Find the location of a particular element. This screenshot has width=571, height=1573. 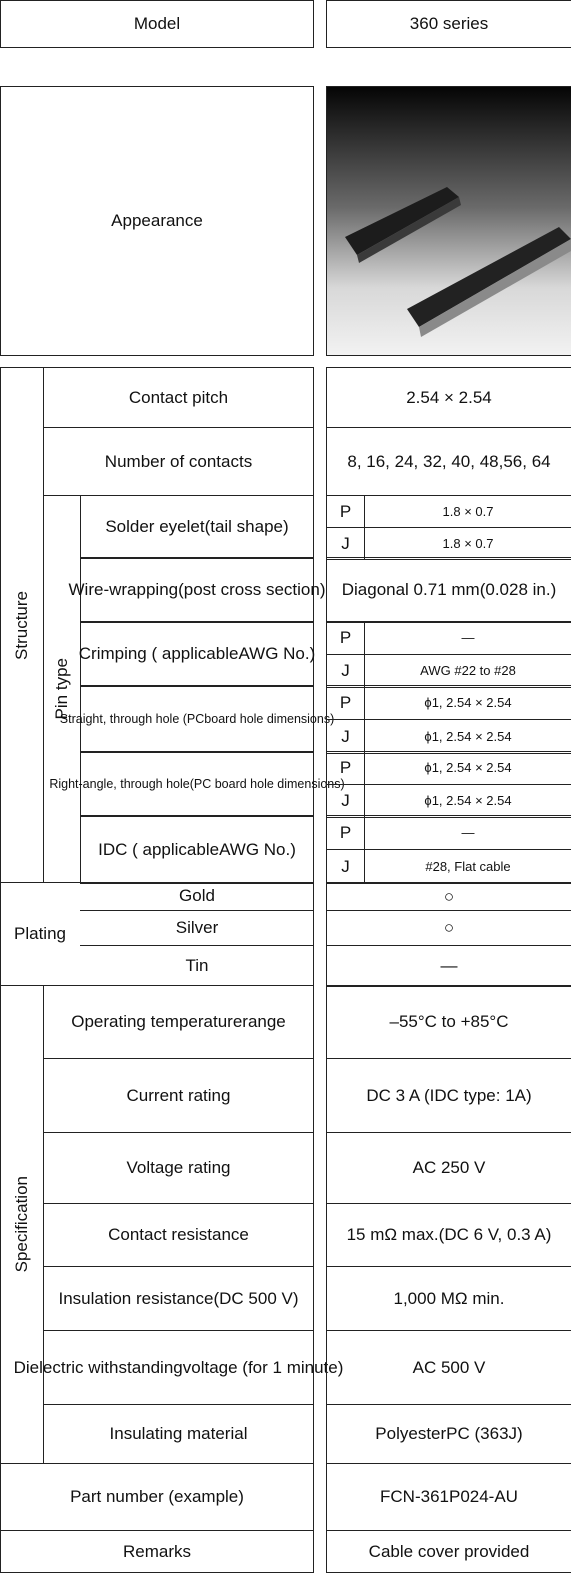

text: Model is located at coordinates (157, 23).